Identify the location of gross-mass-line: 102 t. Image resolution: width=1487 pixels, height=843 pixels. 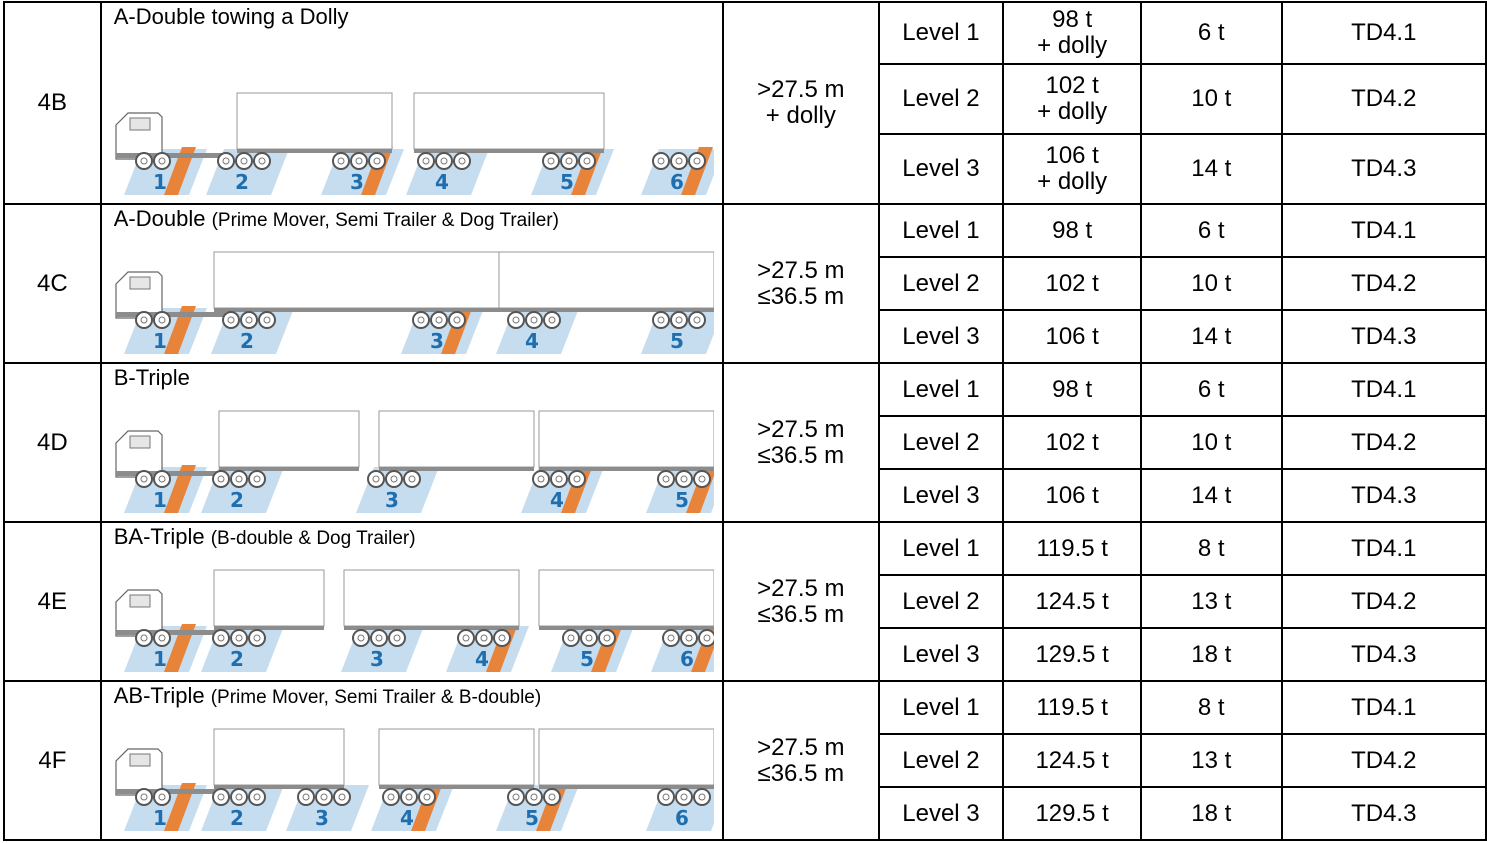
(1072, 283).